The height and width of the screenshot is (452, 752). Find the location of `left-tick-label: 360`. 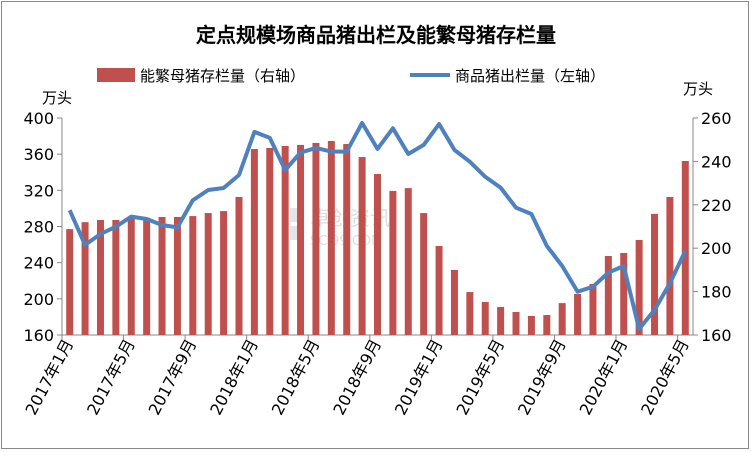

left-tick-label: 360 is located at coordinates (38, 154).